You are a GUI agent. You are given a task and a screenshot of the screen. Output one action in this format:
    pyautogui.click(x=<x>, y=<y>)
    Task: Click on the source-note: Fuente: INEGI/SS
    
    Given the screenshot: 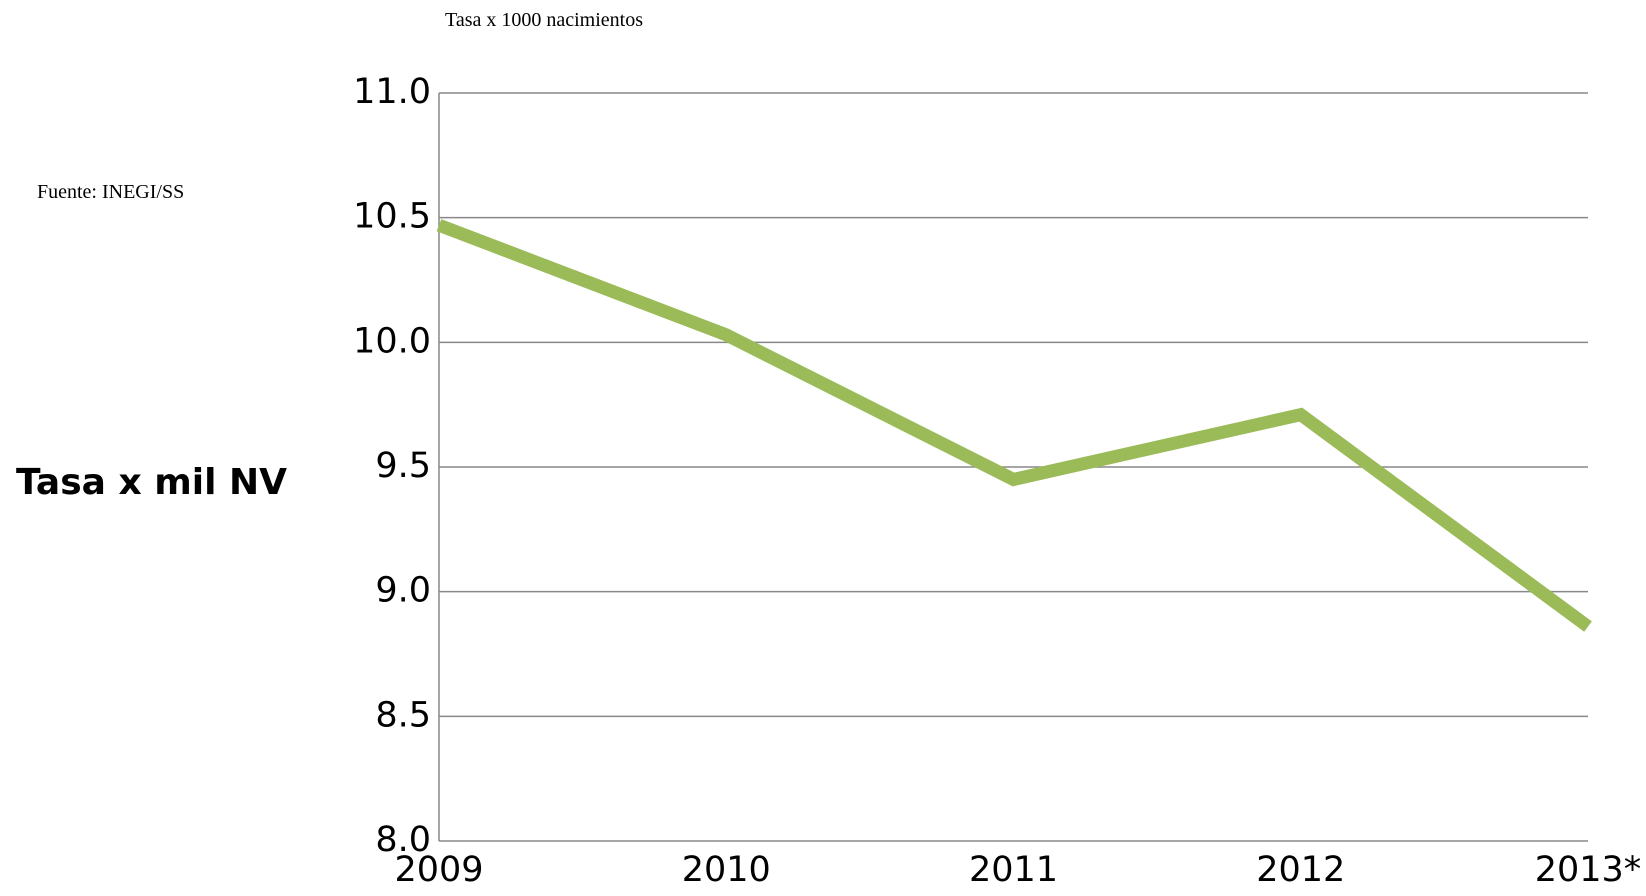 What is the action you would take?
    pyautogui.click(x=110, y=192)
    